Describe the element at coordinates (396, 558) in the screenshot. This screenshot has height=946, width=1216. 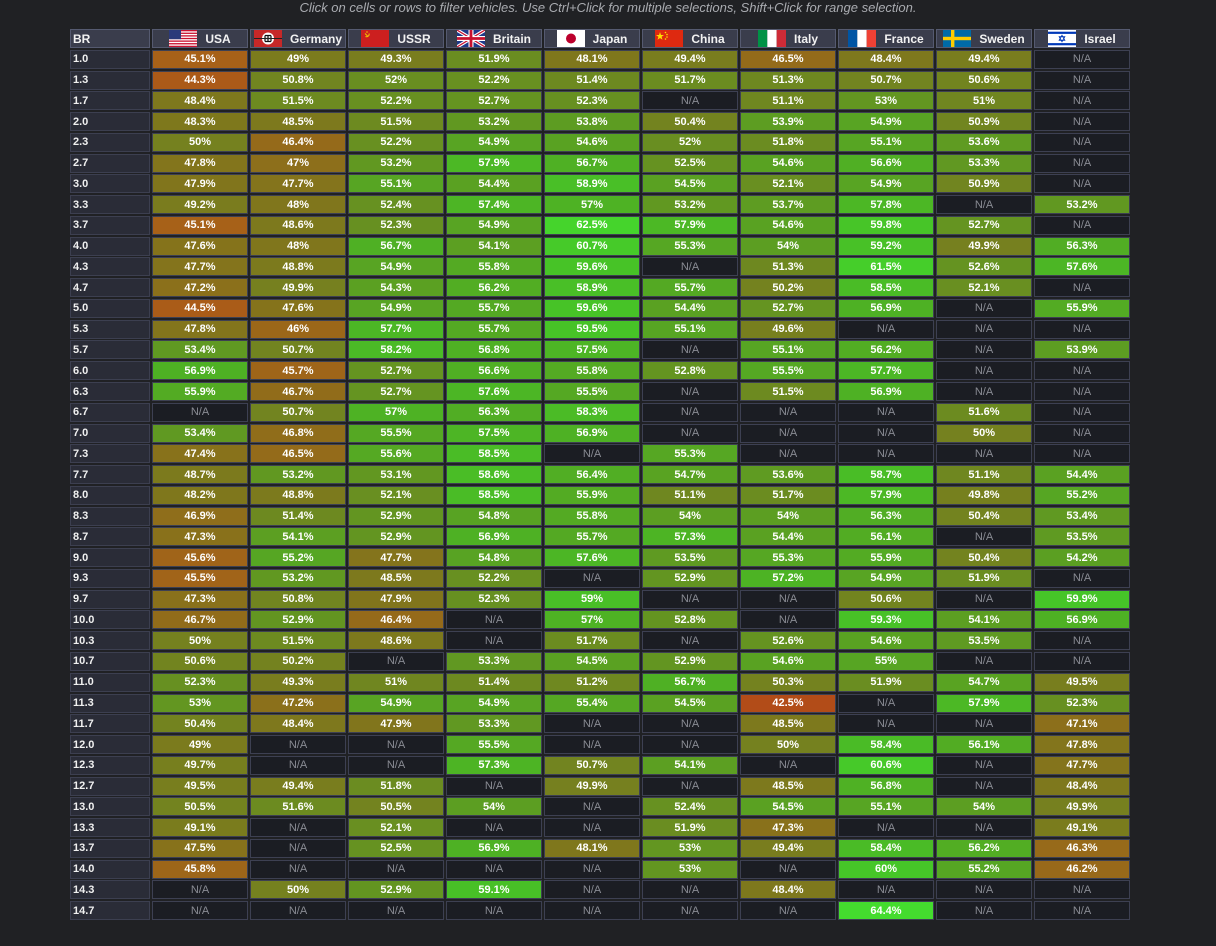
I see `winrate-cell-ussr: 47.7%` at that location.